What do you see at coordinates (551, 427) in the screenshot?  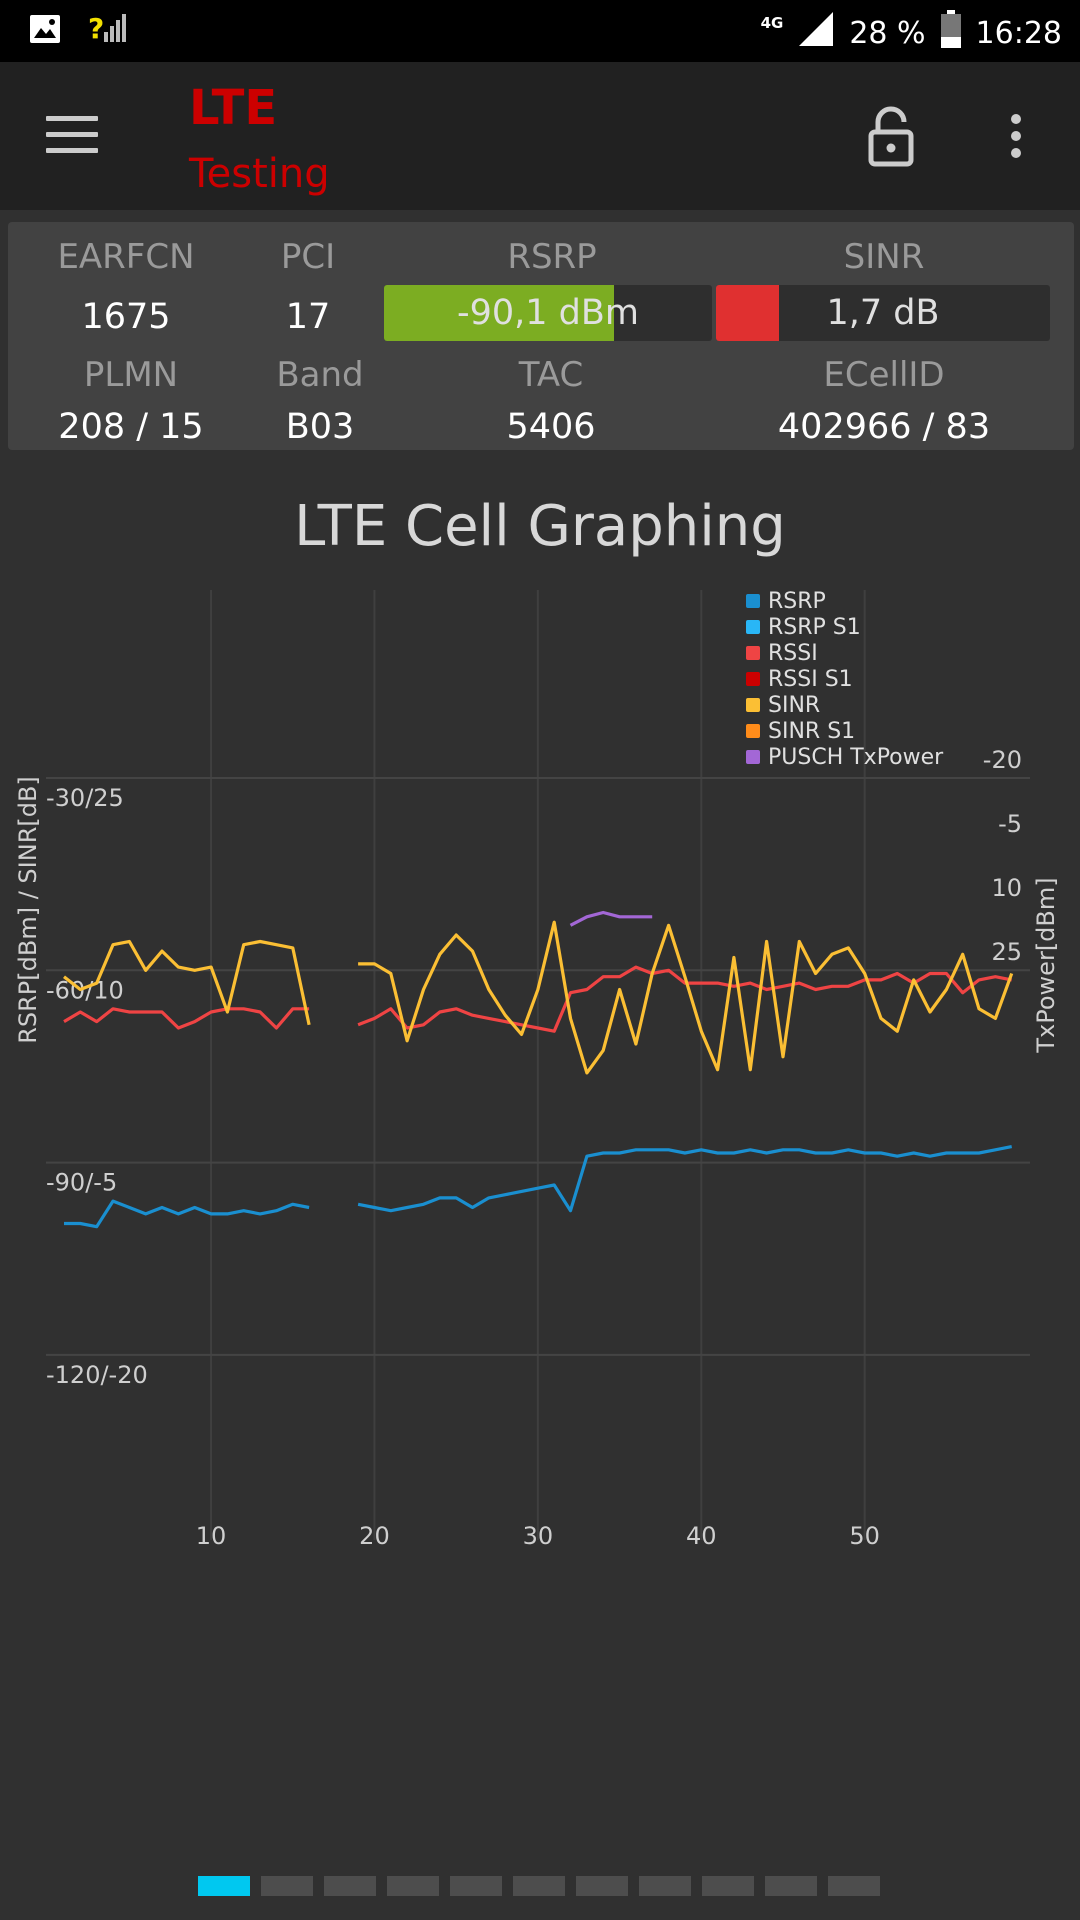 I see `tac-value: 5406` at bounding box center [551, 427].